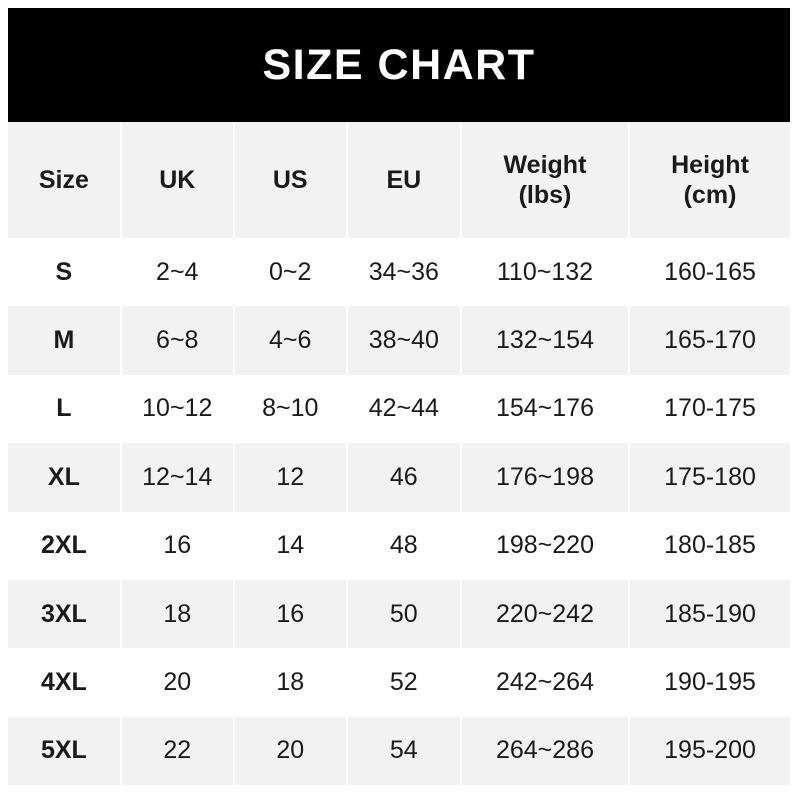 The height and width of the screenshot is (800, 800). I want to click on title-banner: SIZE CHART, so click(399, 65).